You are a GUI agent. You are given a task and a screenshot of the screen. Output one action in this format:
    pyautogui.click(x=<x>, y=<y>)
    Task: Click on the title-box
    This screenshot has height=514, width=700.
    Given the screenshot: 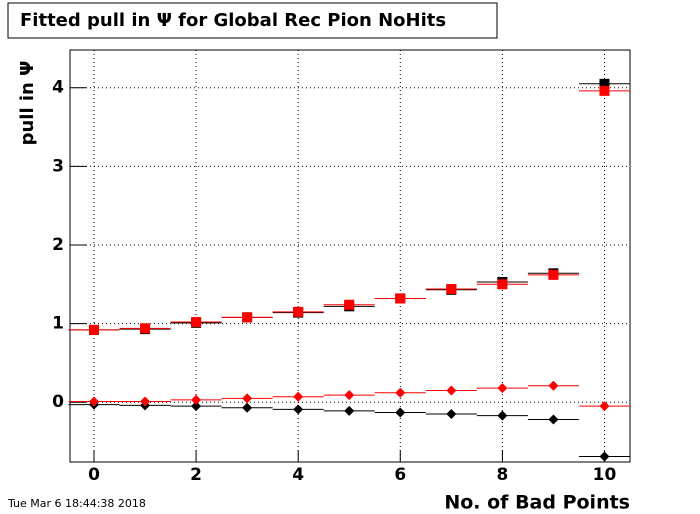 What is the action you would take?
    pyautogui.click(x=252, y=20)
    